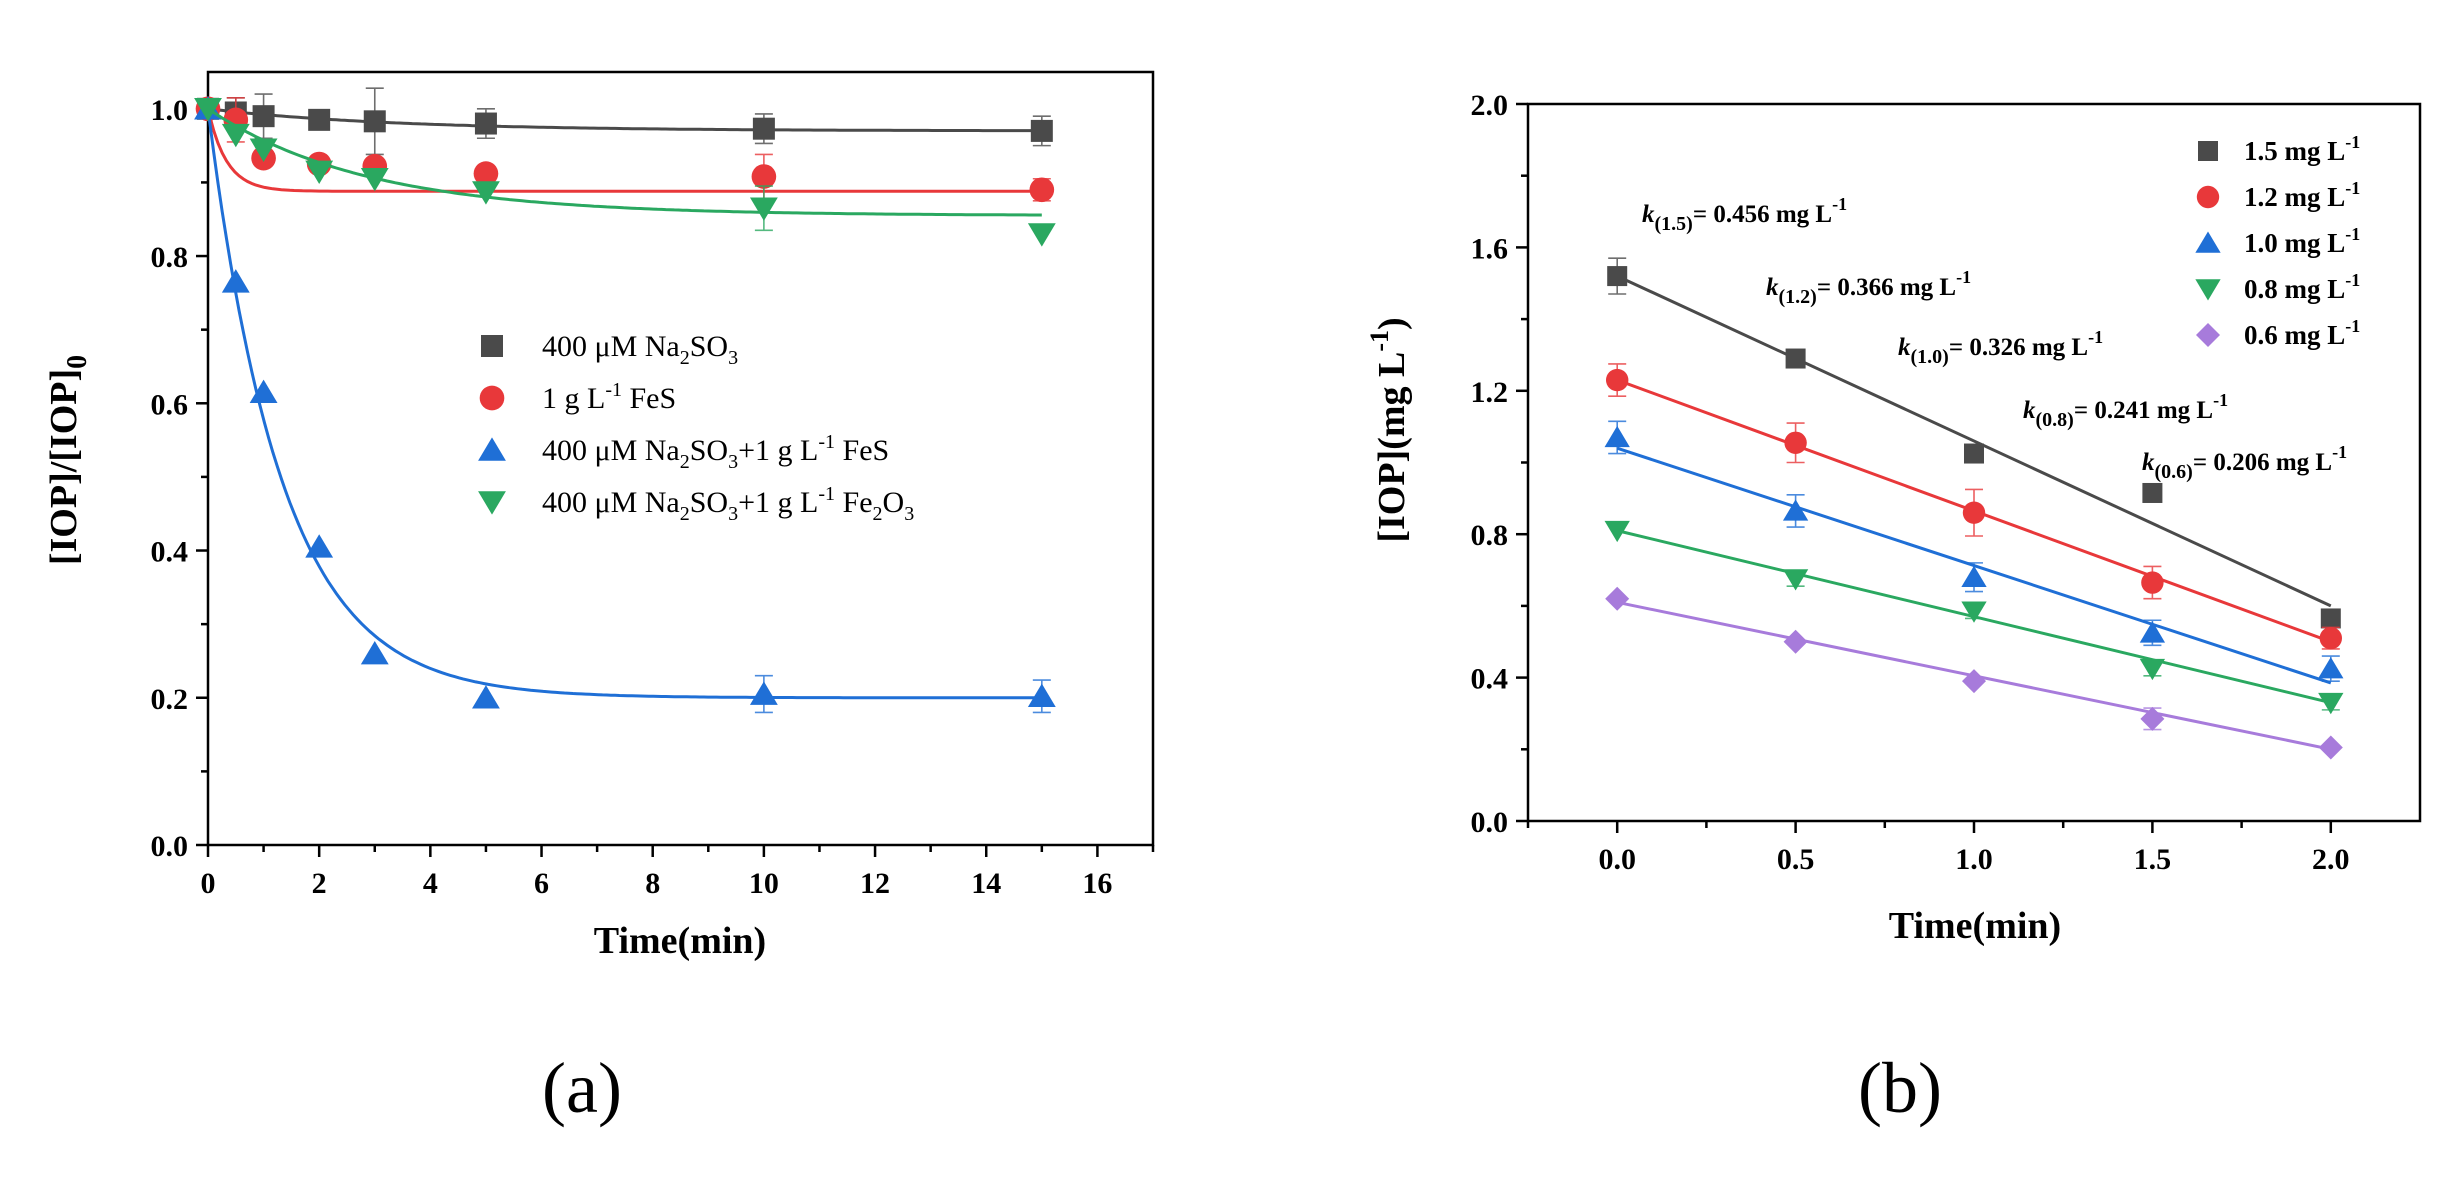 The image size is (2456, 1192). I want to click on legend-label: 1 g L-1 FeS, so click(609, 397).